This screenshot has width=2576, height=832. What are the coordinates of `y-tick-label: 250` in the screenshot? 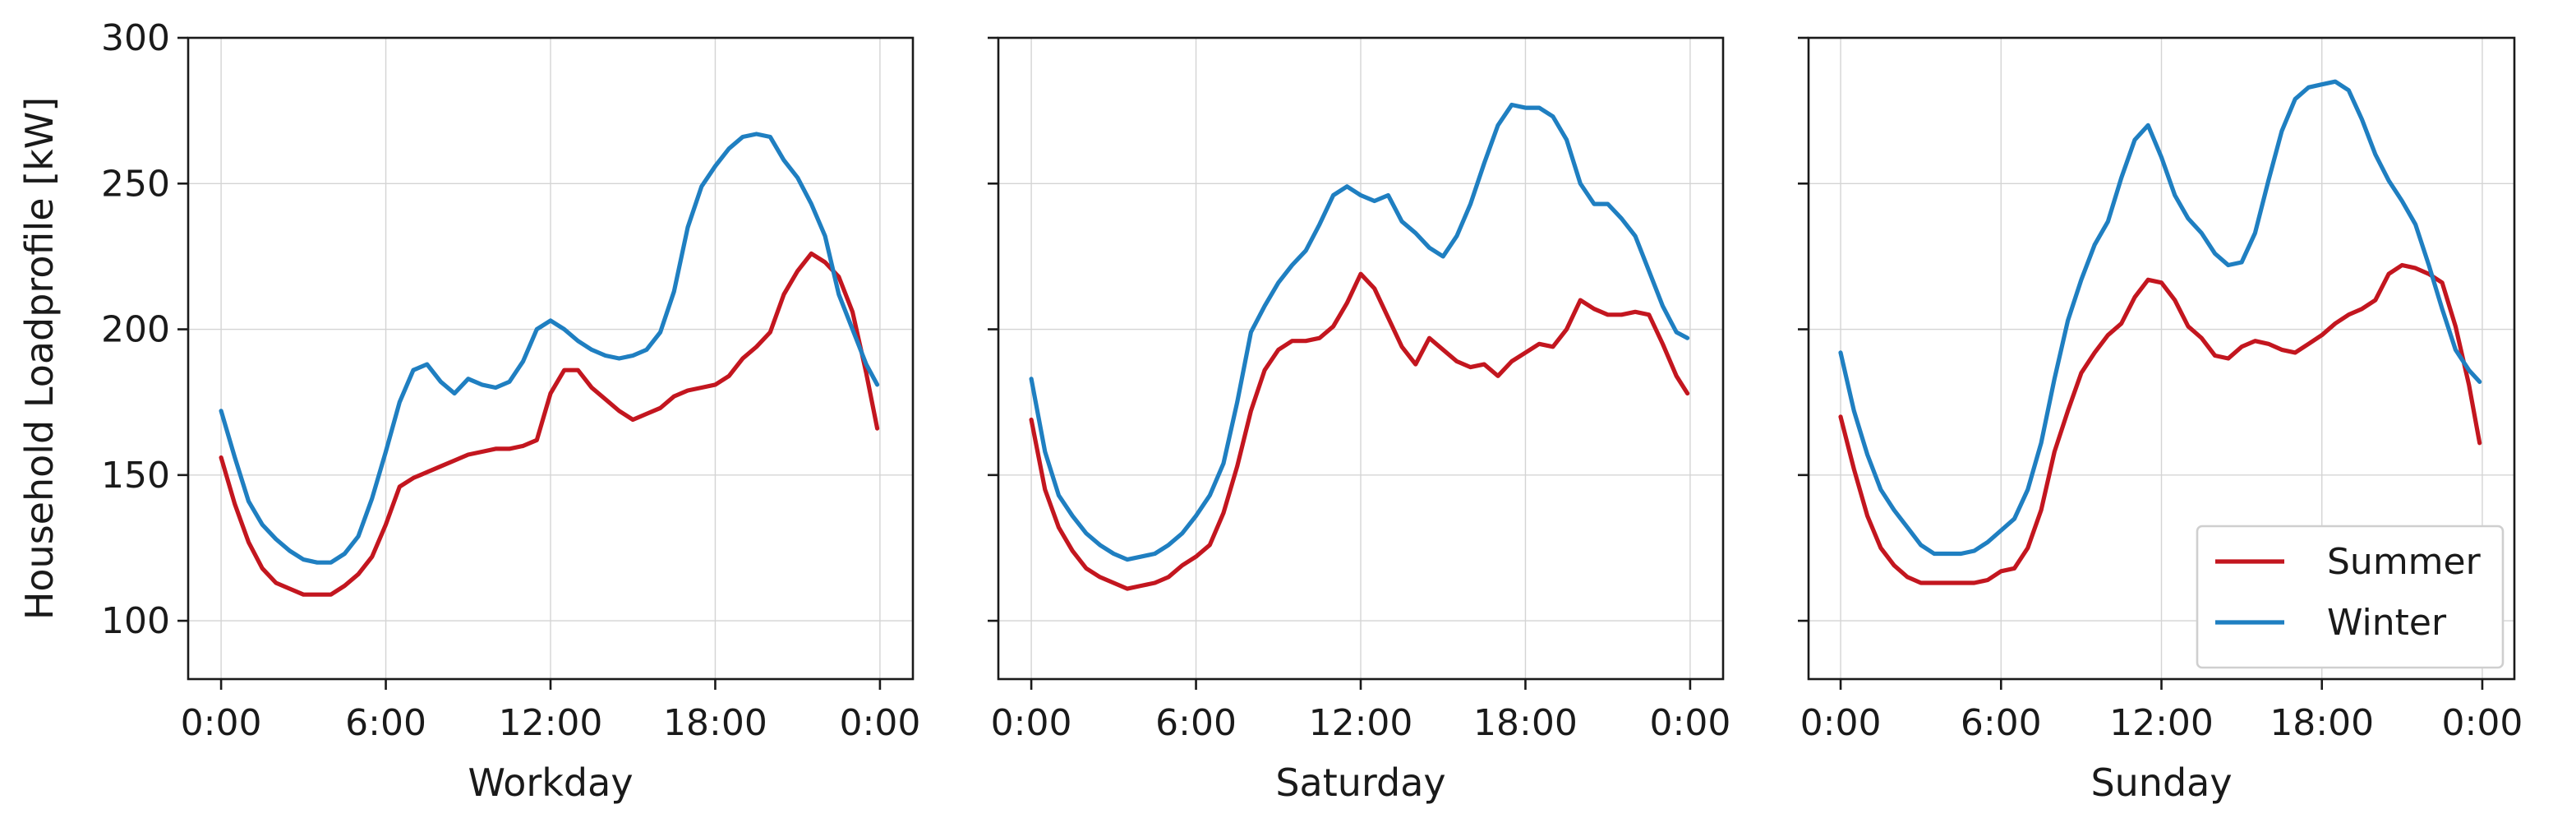 It's located at (135, 184).